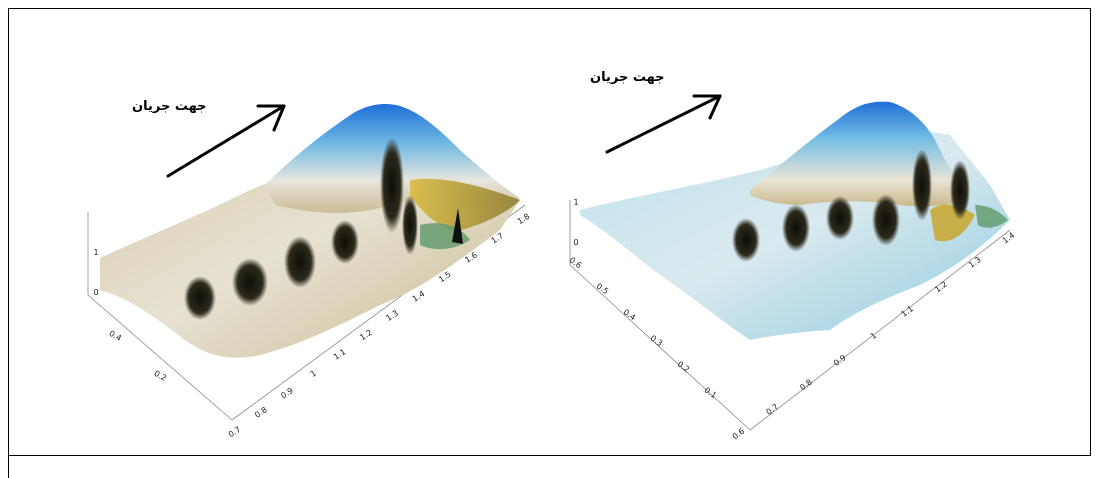  What do you see at coordinates (941, 287) in the screenshot?
I see `right-x-tick-label: 1.2` at bounding box center [941, 287].